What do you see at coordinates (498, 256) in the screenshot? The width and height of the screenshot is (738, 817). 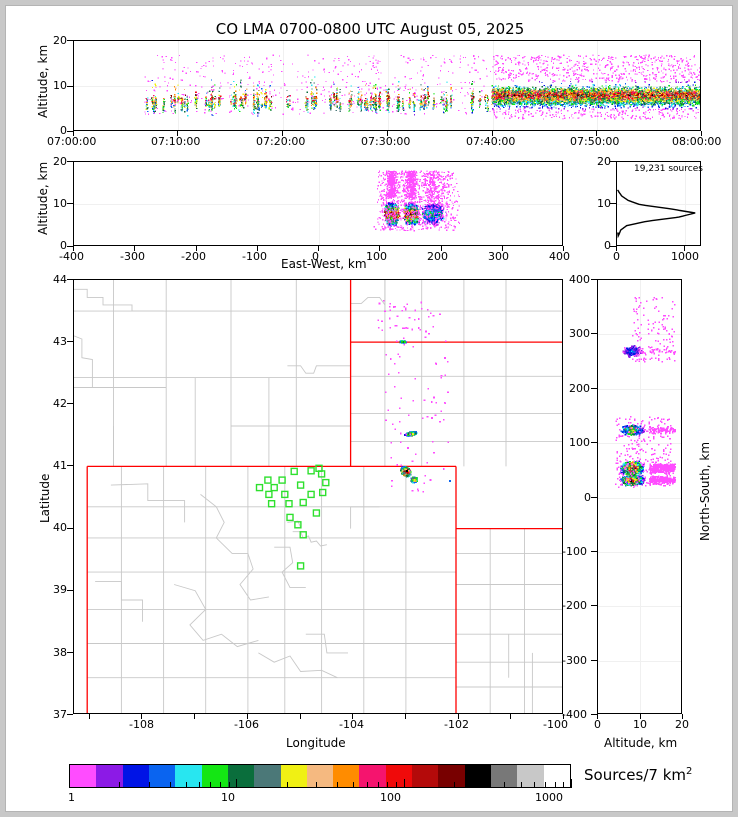 I see `xtick-ew-7: 300` at bounding box center [498, 256].